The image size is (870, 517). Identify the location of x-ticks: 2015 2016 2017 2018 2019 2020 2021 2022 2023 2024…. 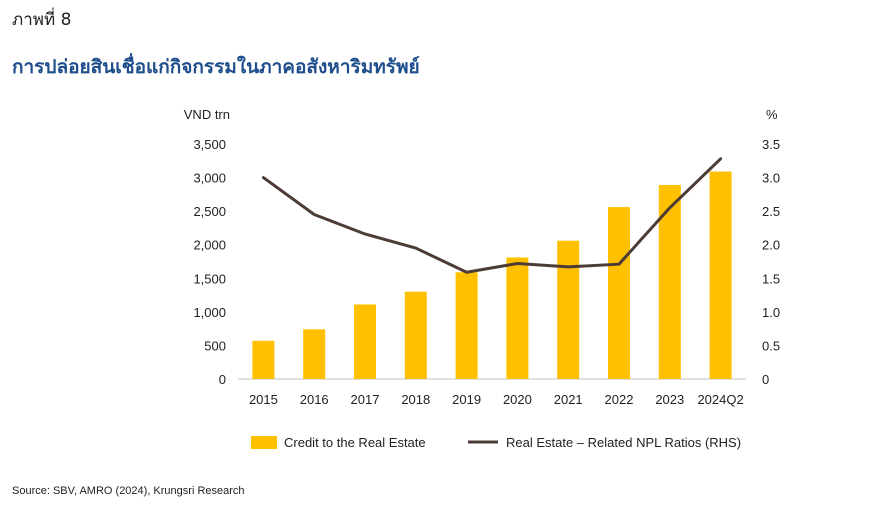
(496, 399).